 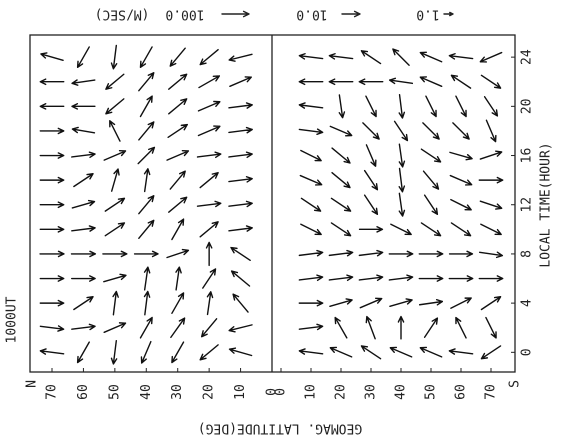 I want to click on scale-label: 1.0, so click(x=427, y=14).